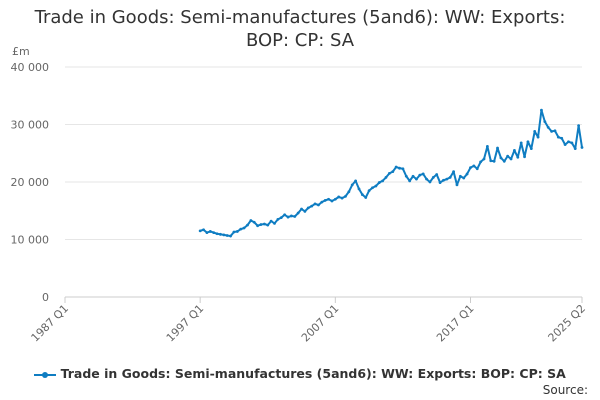 The image size is (600, 400). Describe the element at coordinates (30, 67) in the screenshot. I see `y-tick-label: 40 000` at that location.